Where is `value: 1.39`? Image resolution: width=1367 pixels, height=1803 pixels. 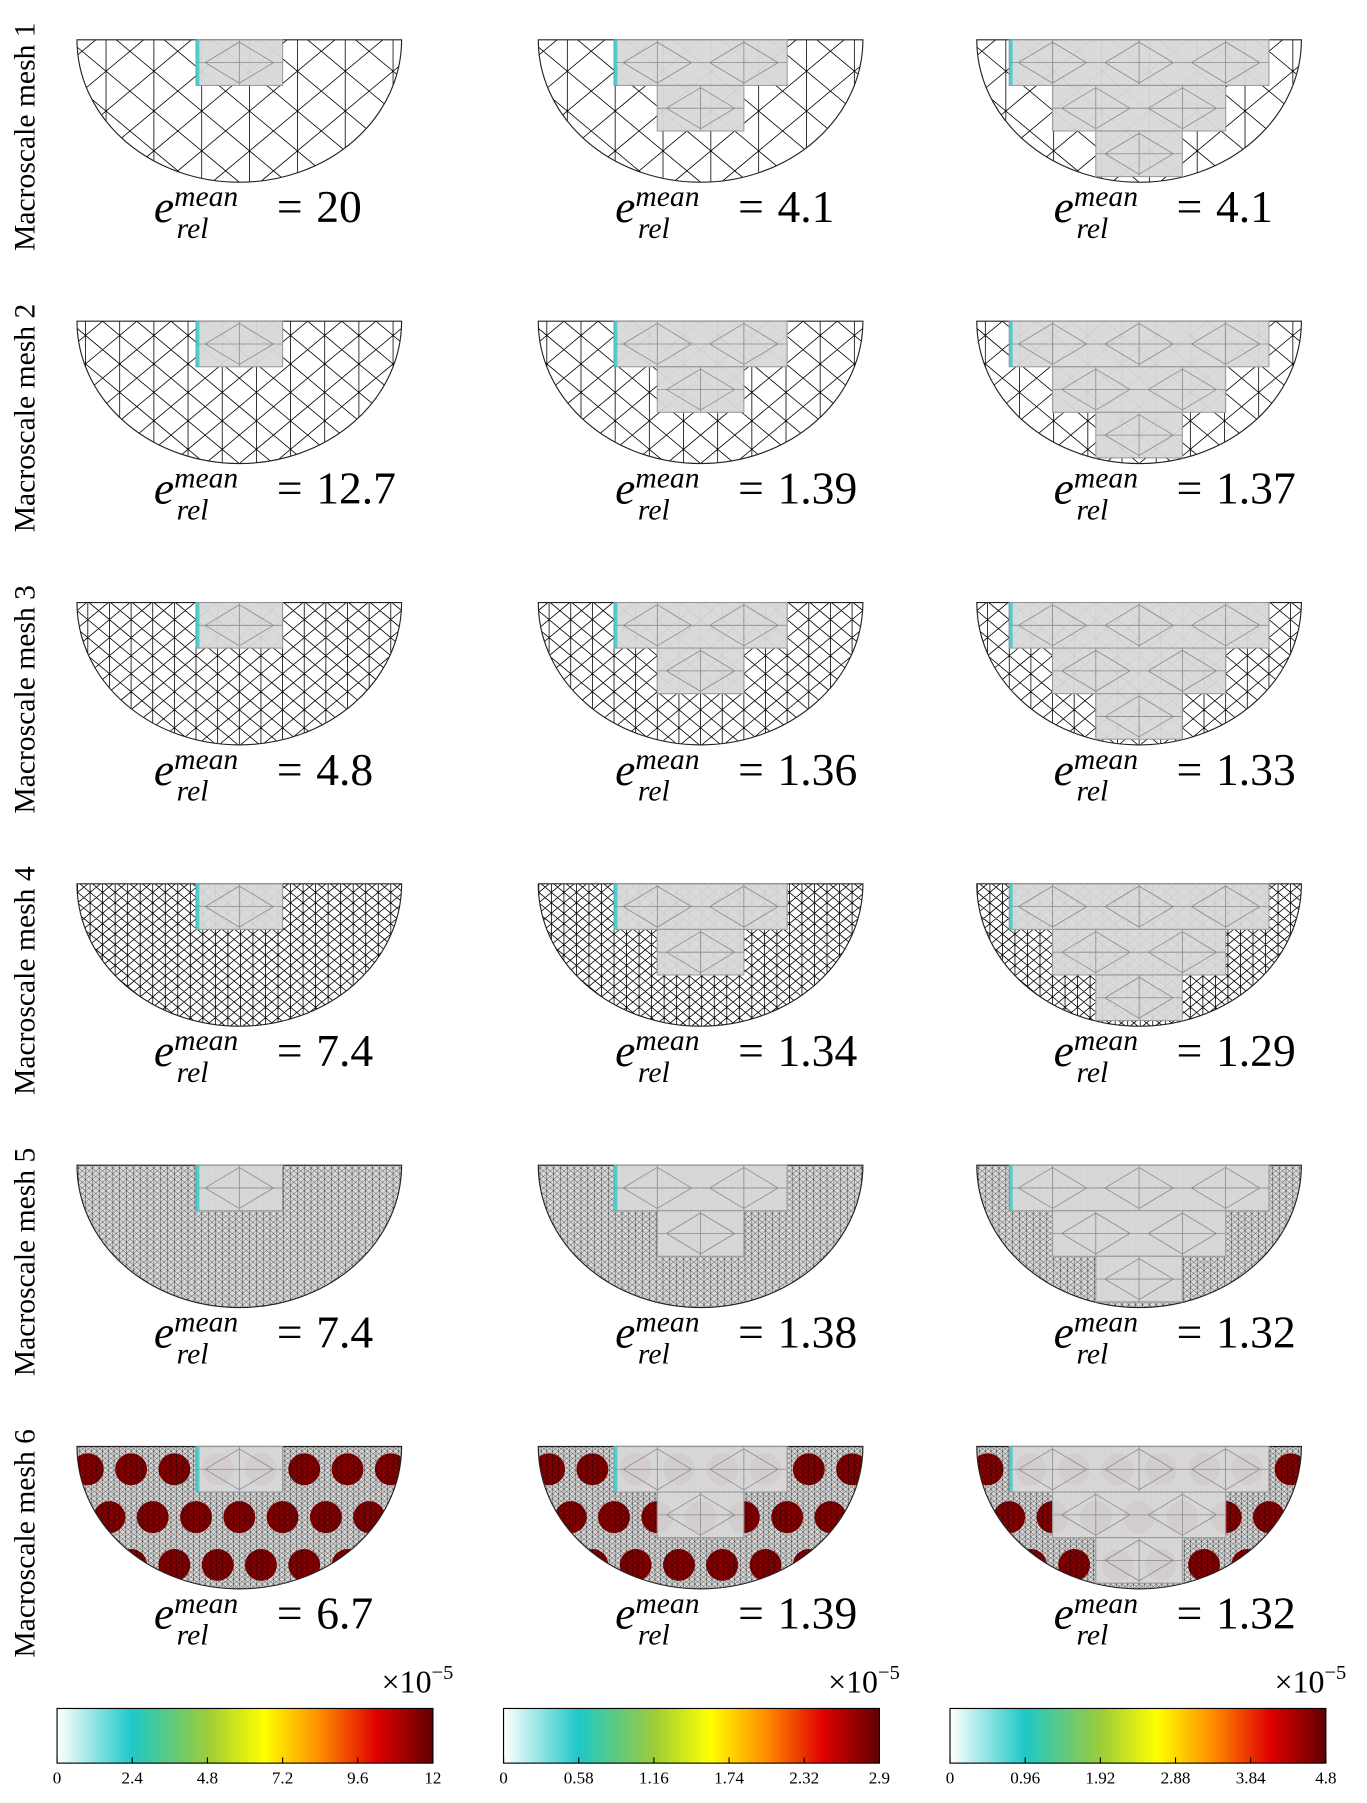 value: 1.39 is located at coordinates (818, 487).